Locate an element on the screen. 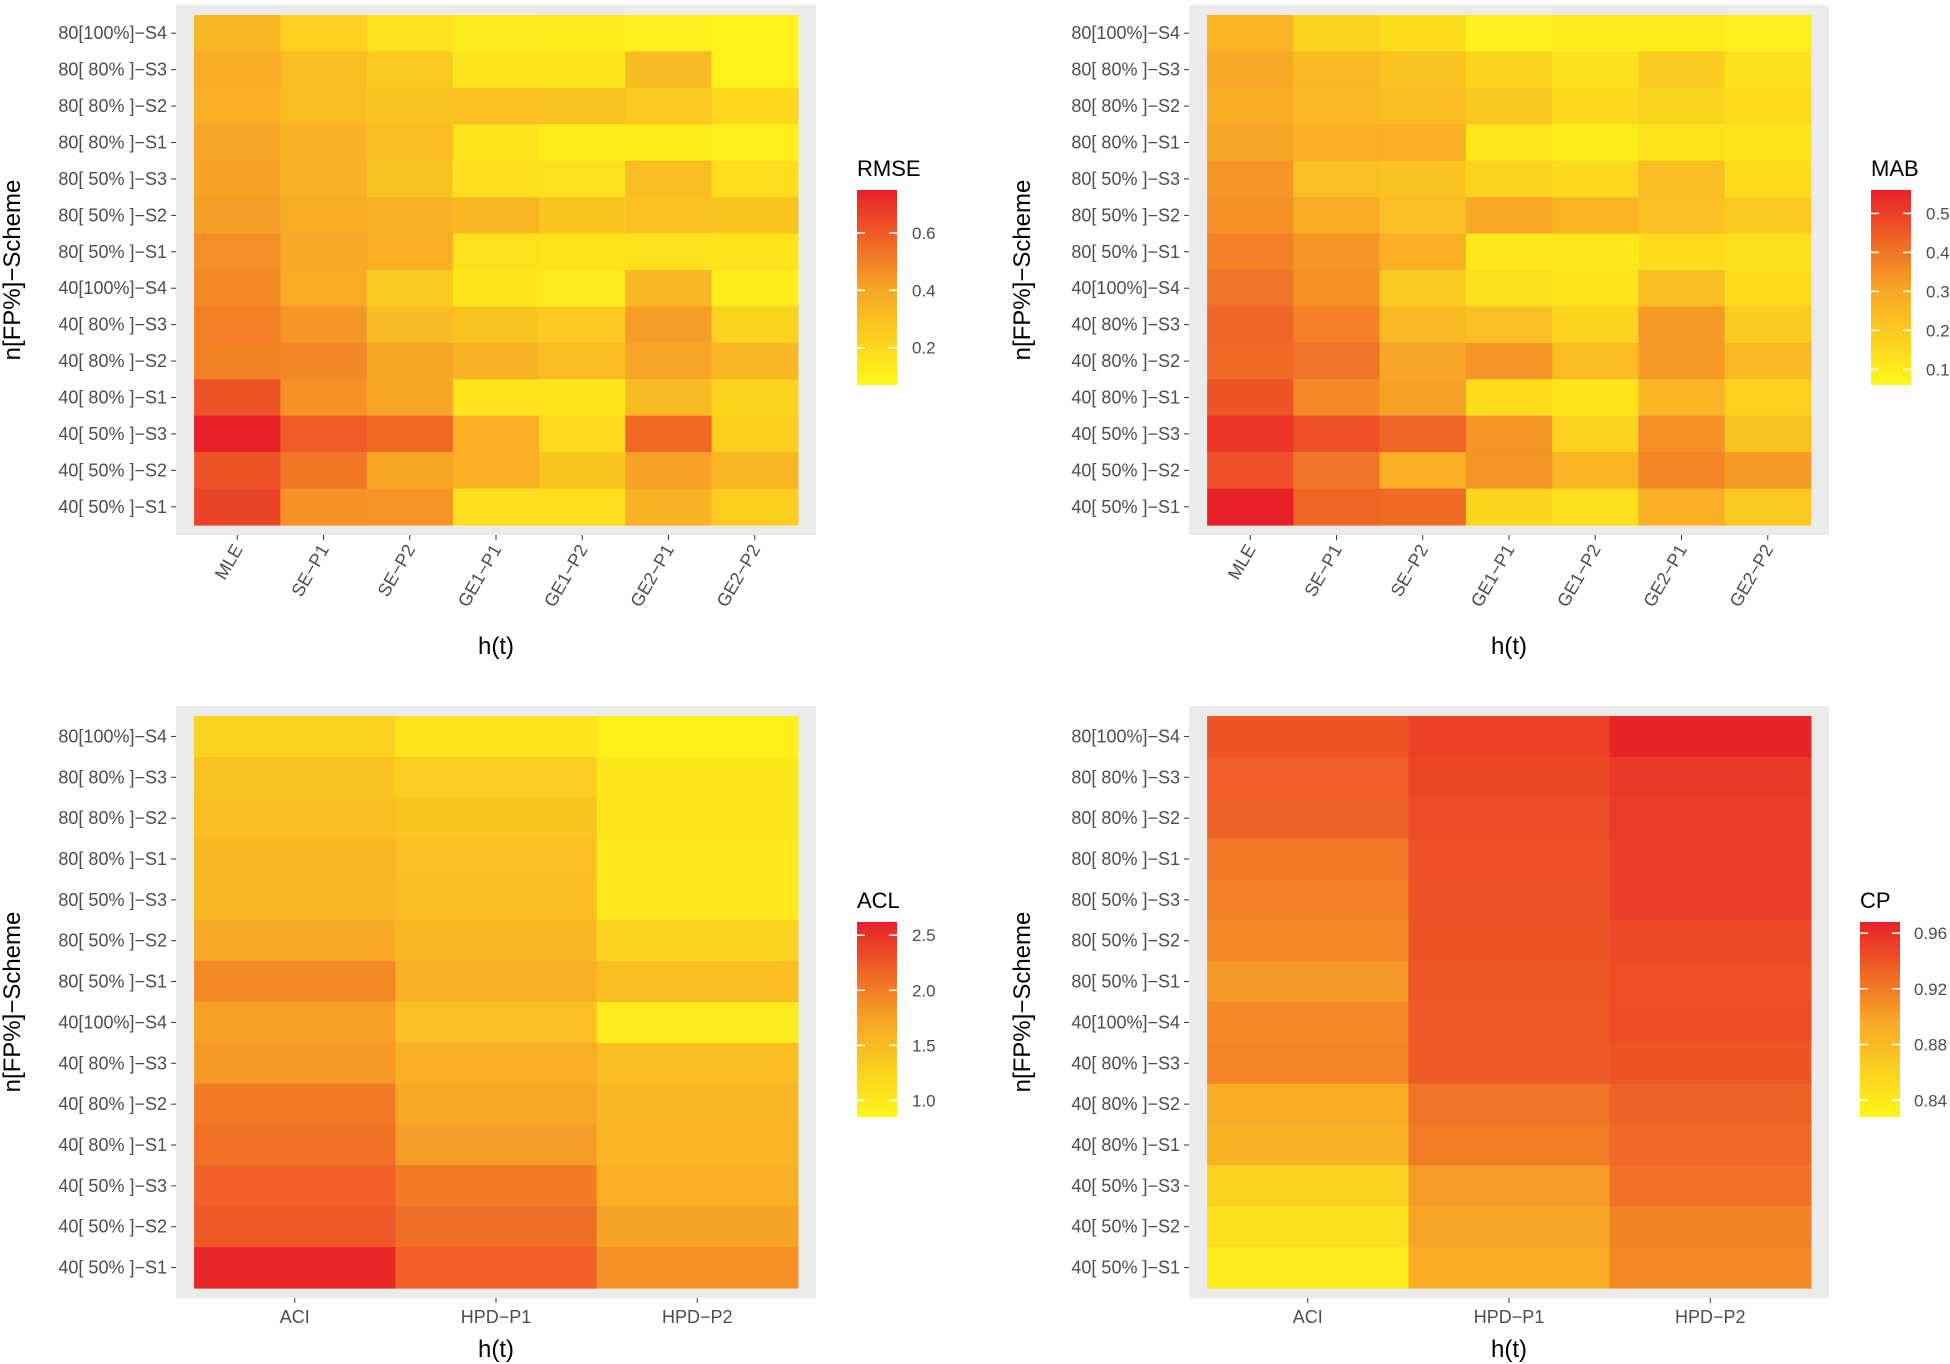 This screenshot has height=1364, width=1950. heatmap-cell: 40[ 80% ]−S3 / ACI: 1.81 is located at coordinates (295, 1063).